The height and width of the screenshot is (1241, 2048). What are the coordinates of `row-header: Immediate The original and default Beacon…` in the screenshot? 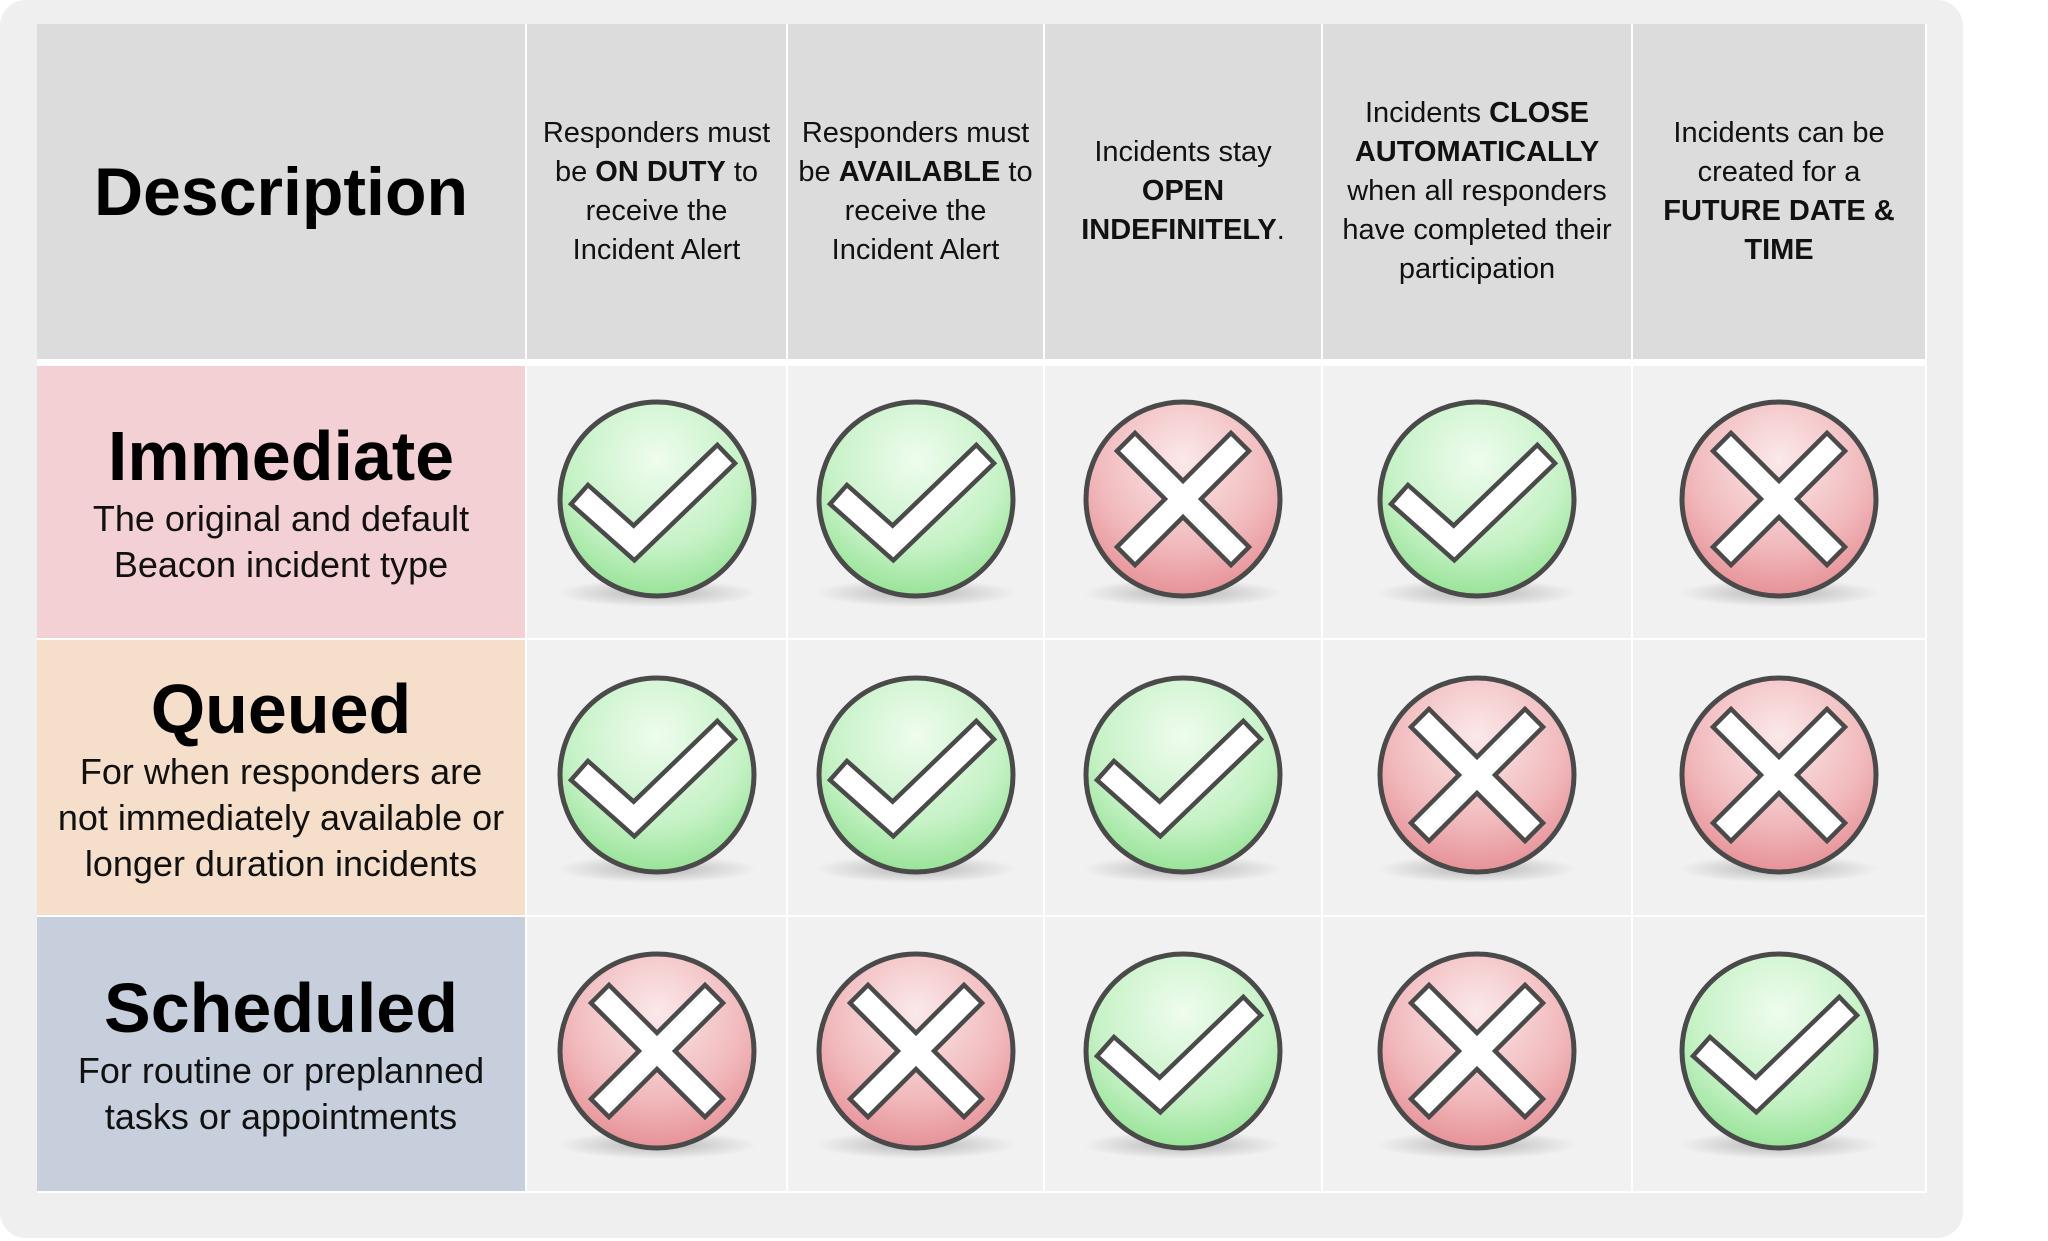 It's located at (282, 503).